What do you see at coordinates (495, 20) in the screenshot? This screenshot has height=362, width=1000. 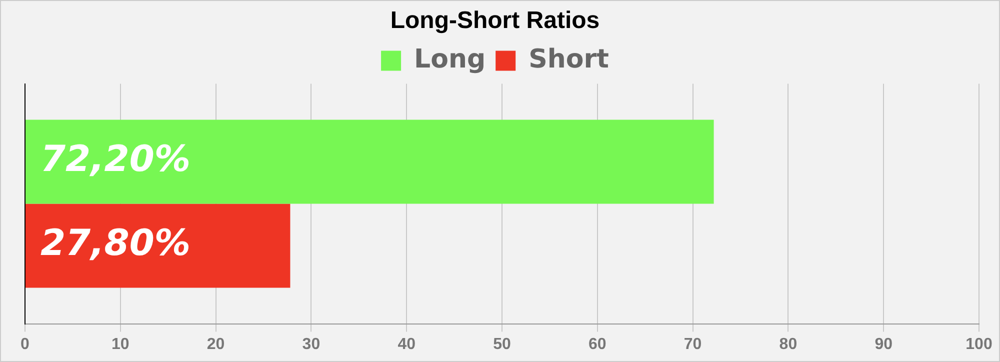 I see `chart-title: Long-Short Ratios` at bounding box center [495, 20].